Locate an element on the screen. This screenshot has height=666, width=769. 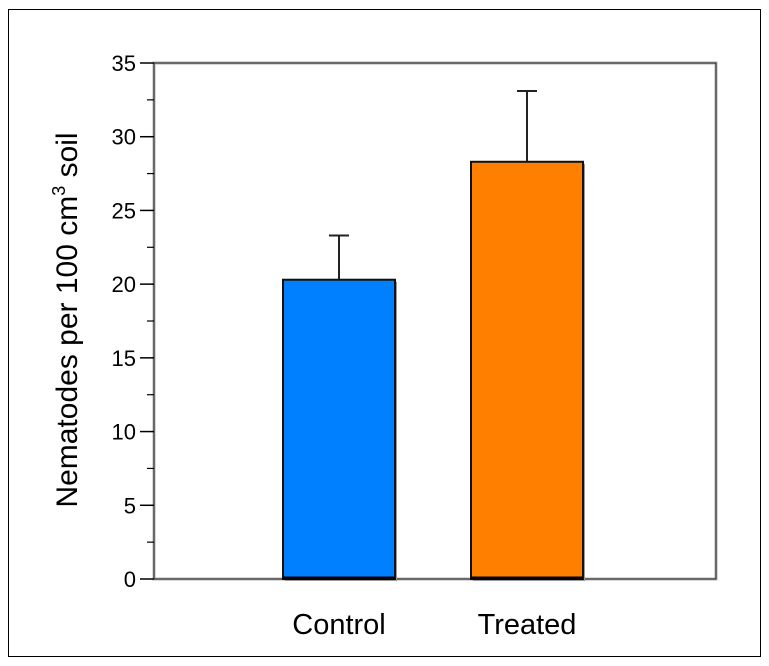
y-tick-label: 35 is located at coordinates (124, 63).